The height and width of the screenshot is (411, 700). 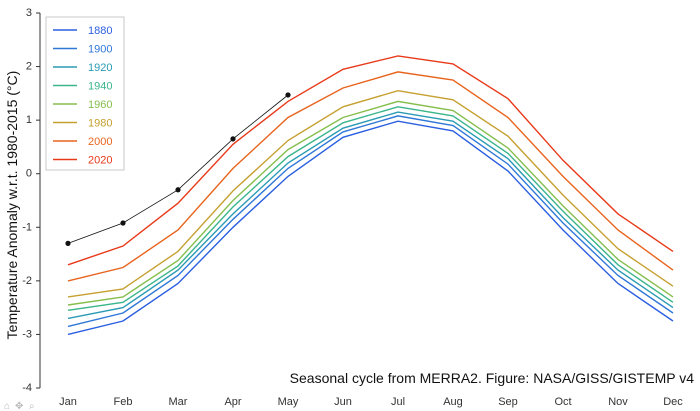 What do you see at coordinates (398, 402) in the screenshot?
I see `x-tick-label: Jul` at bounding box center [398, 402].